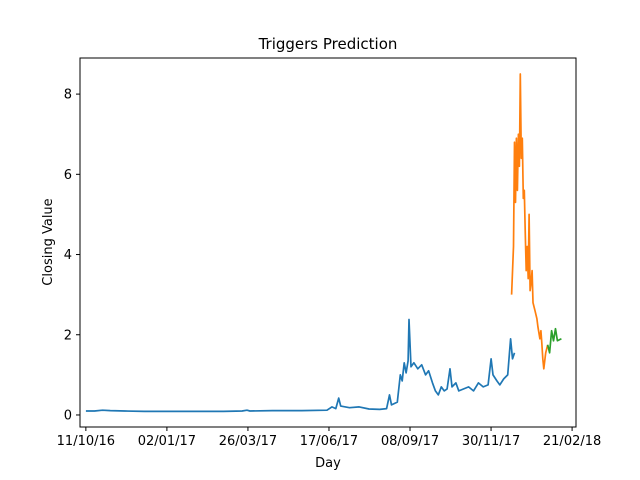  Describe the element at coordinates (68, 255) in the screenshot. I see `y-tick-label: 4` at that location.